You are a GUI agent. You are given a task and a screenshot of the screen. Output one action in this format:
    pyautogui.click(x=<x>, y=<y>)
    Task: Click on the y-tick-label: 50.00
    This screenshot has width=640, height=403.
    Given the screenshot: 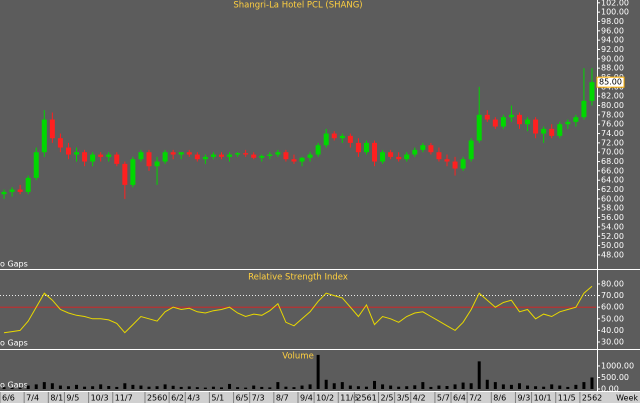 What is the action you would take?
    pyautogui.click(x=612, y=245)
    